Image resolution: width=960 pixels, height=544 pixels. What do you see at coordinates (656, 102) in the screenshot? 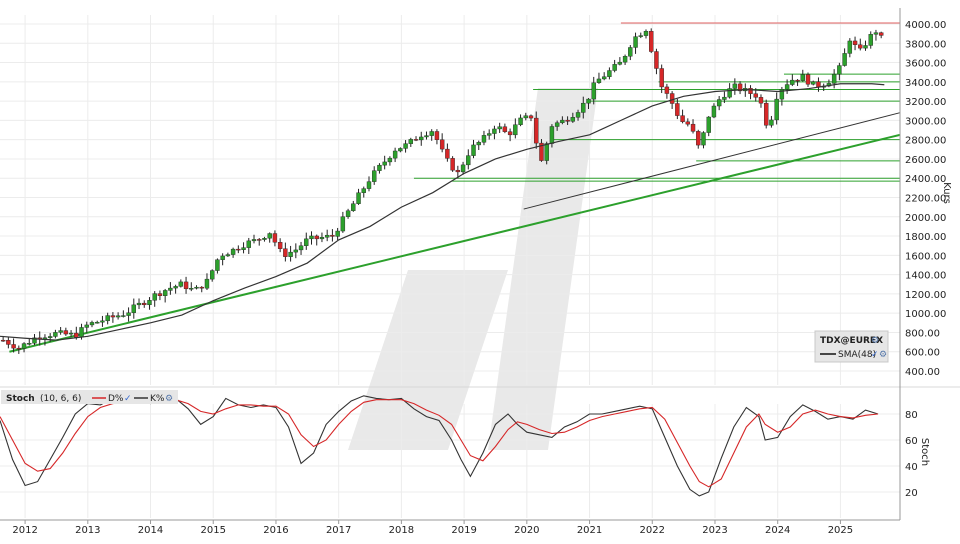
I see `horizontal-levels` at bounding box center [656, 102].